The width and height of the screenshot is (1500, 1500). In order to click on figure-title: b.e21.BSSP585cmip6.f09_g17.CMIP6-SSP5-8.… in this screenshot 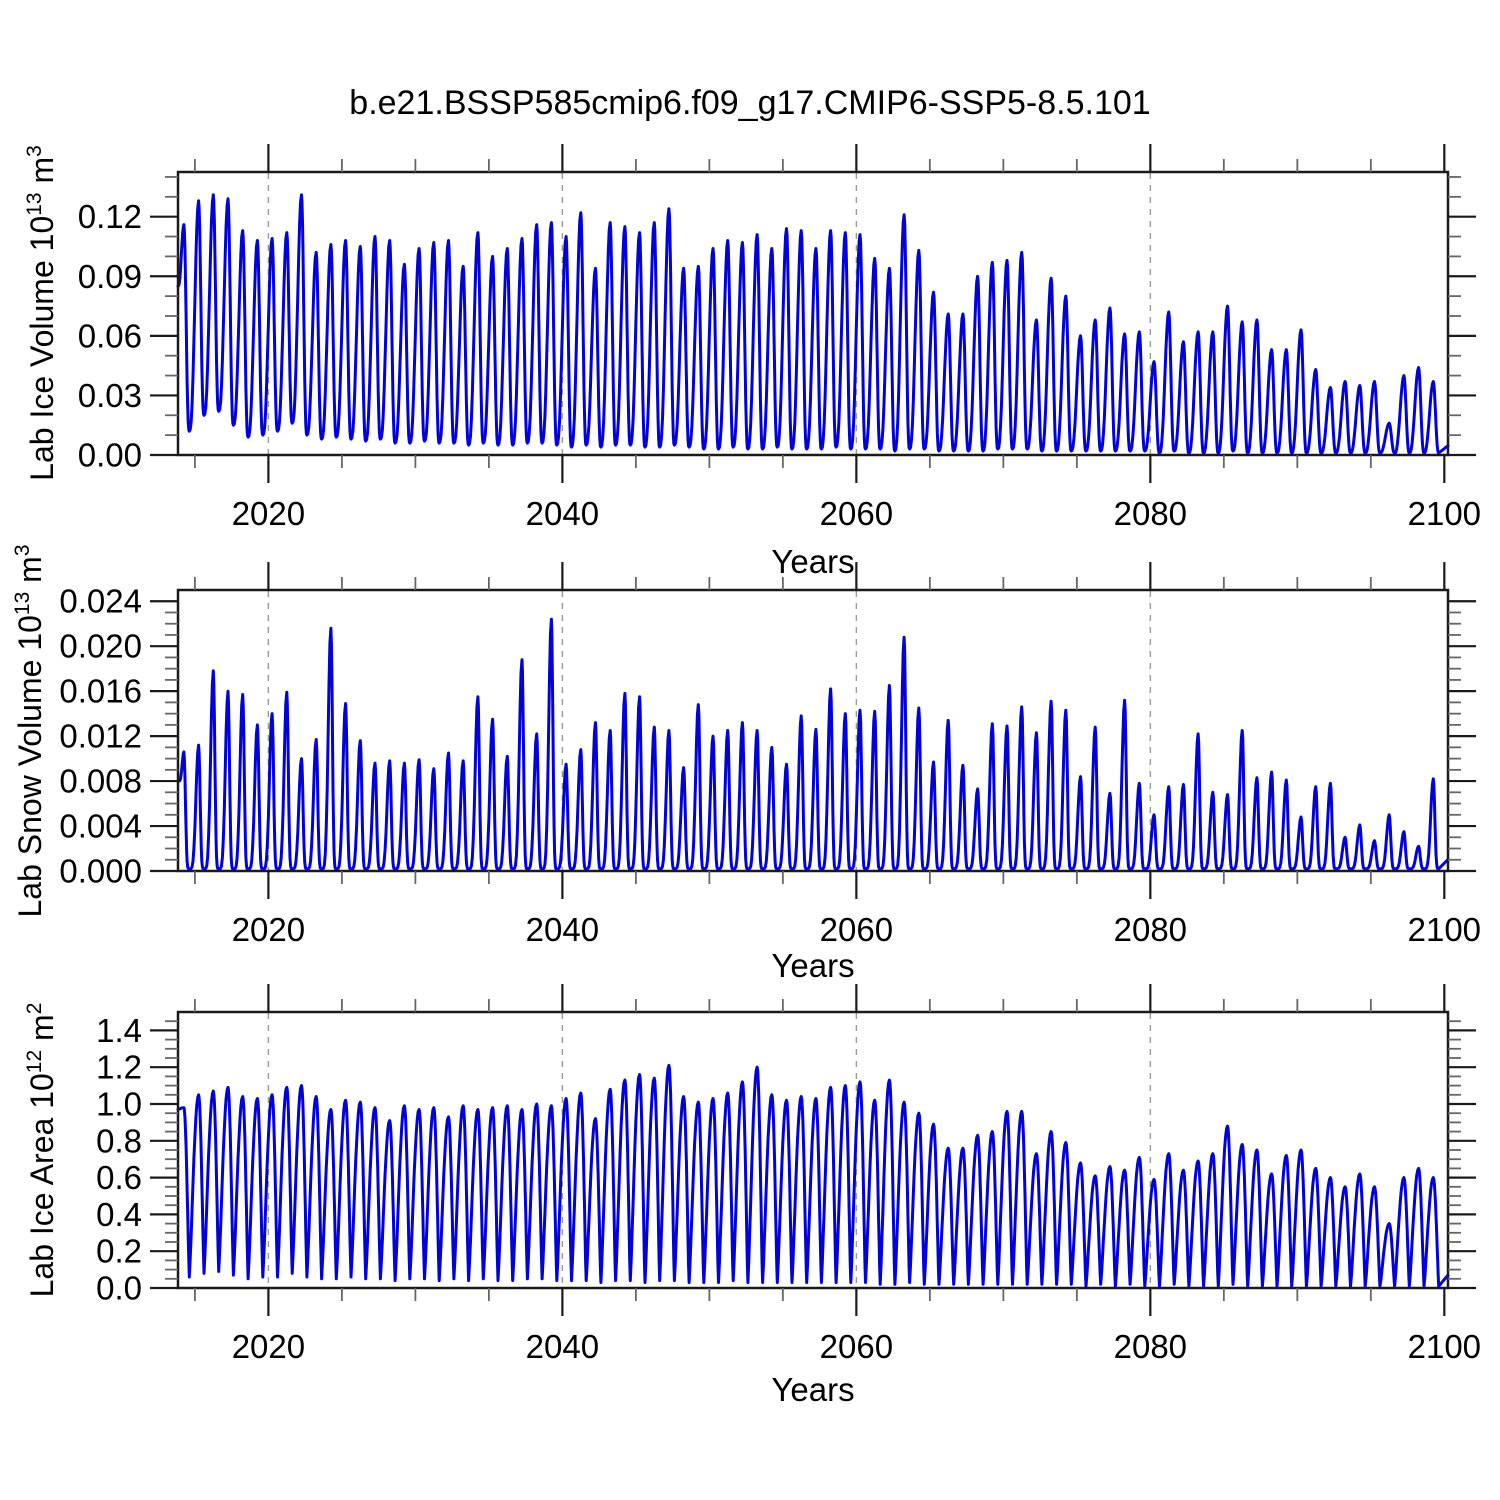, I will do `click(750, 103)`.